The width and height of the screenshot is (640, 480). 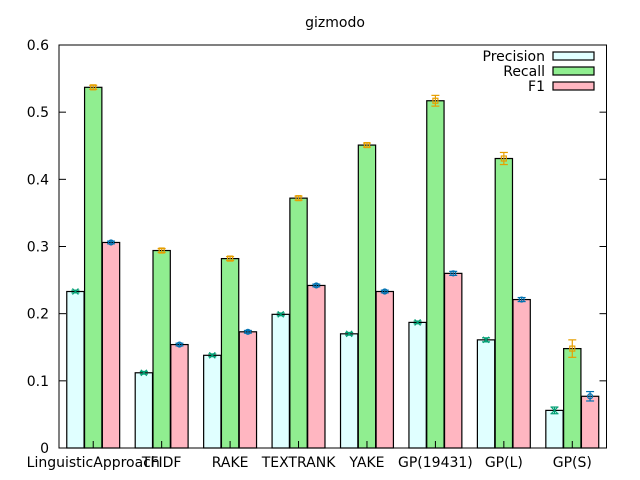 I want to click on y-tick-label: 0, so click(x=44, y=449).